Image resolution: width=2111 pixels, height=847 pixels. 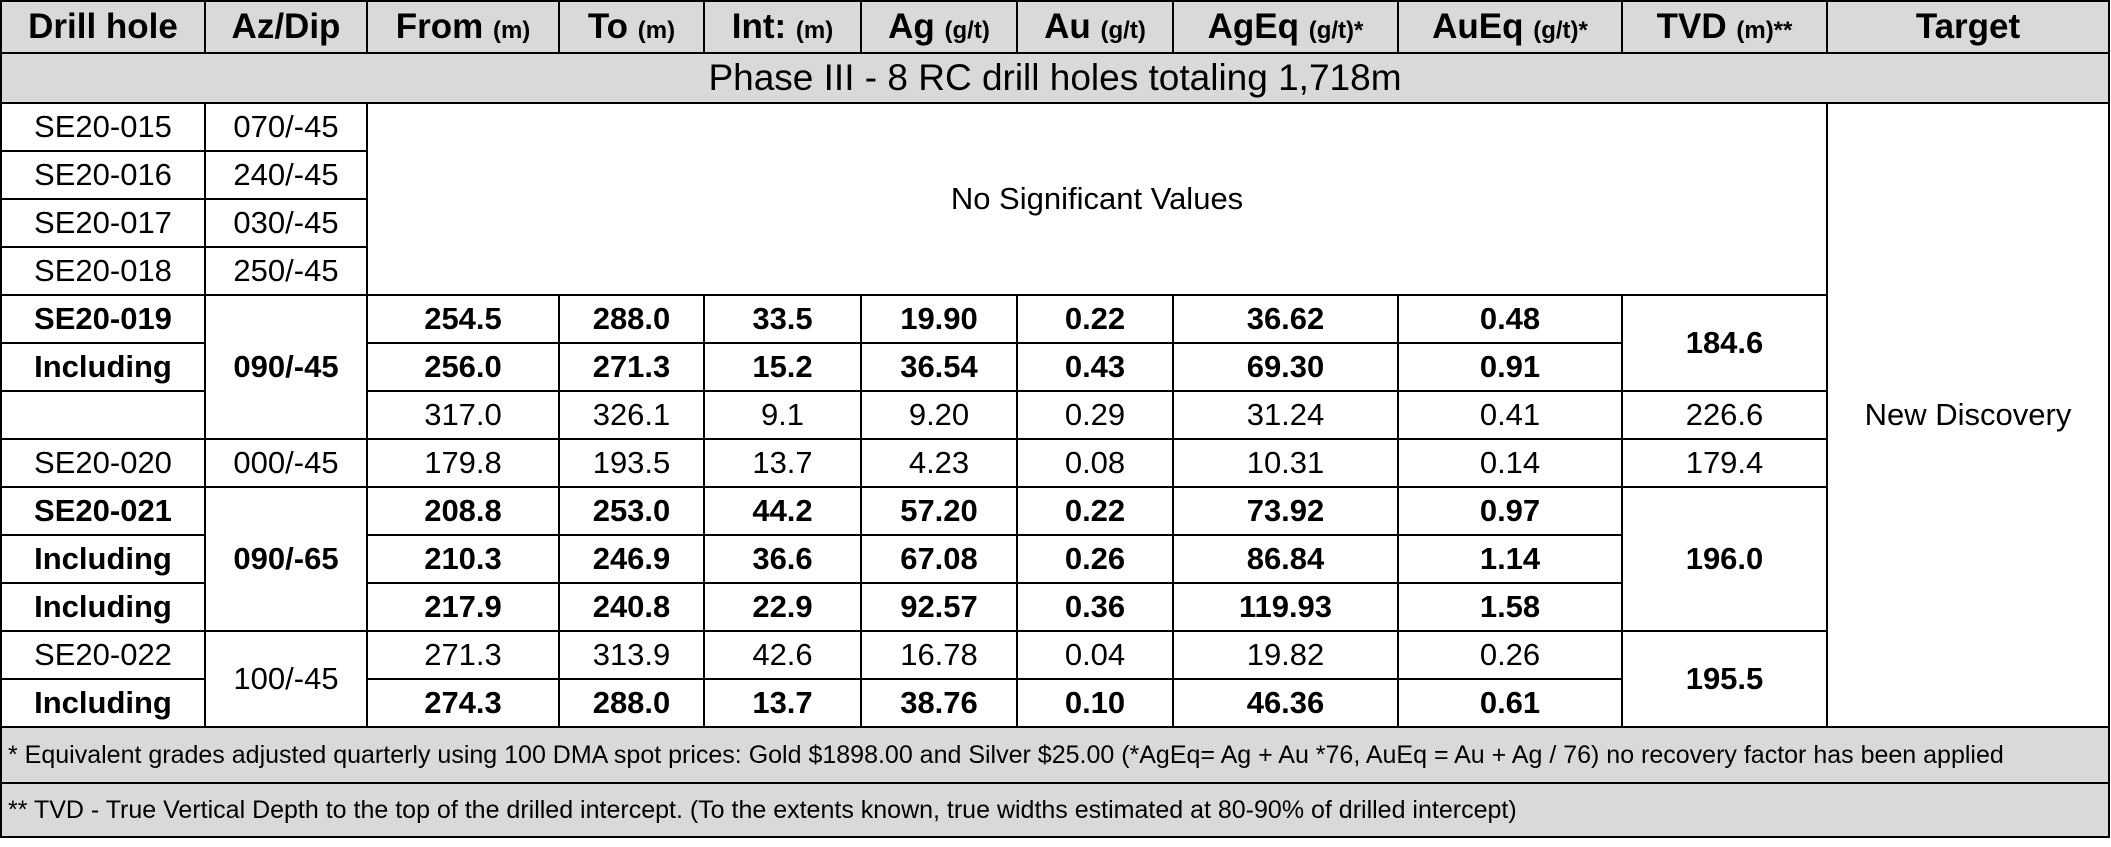 What do you see at coordinates (782, 607) in the screenshot?
I see `int-value: 22.9` at bounding box center [782, 607].